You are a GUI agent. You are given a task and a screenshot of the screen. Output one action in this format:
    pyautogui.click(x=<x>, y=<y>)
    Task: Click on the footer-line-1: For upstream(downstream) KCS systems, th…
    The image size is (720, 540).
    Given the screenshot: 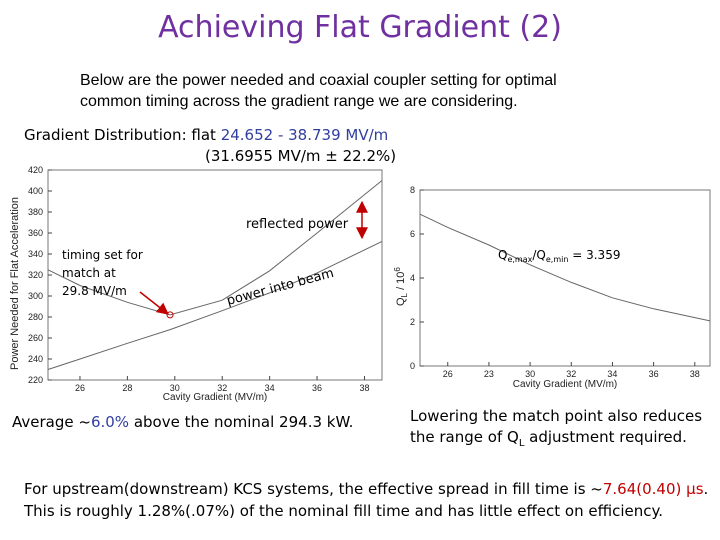 What is the action you would take?
    pyautogui.click(x=366, y=489)
    